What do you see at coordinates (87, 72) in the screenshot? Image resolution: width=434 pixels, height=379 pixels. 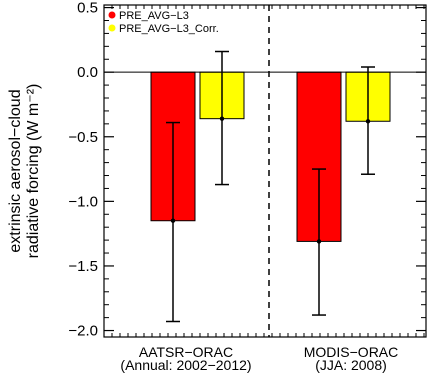 I see `ytick-label: 0.0` at bounding box center [87, 72].